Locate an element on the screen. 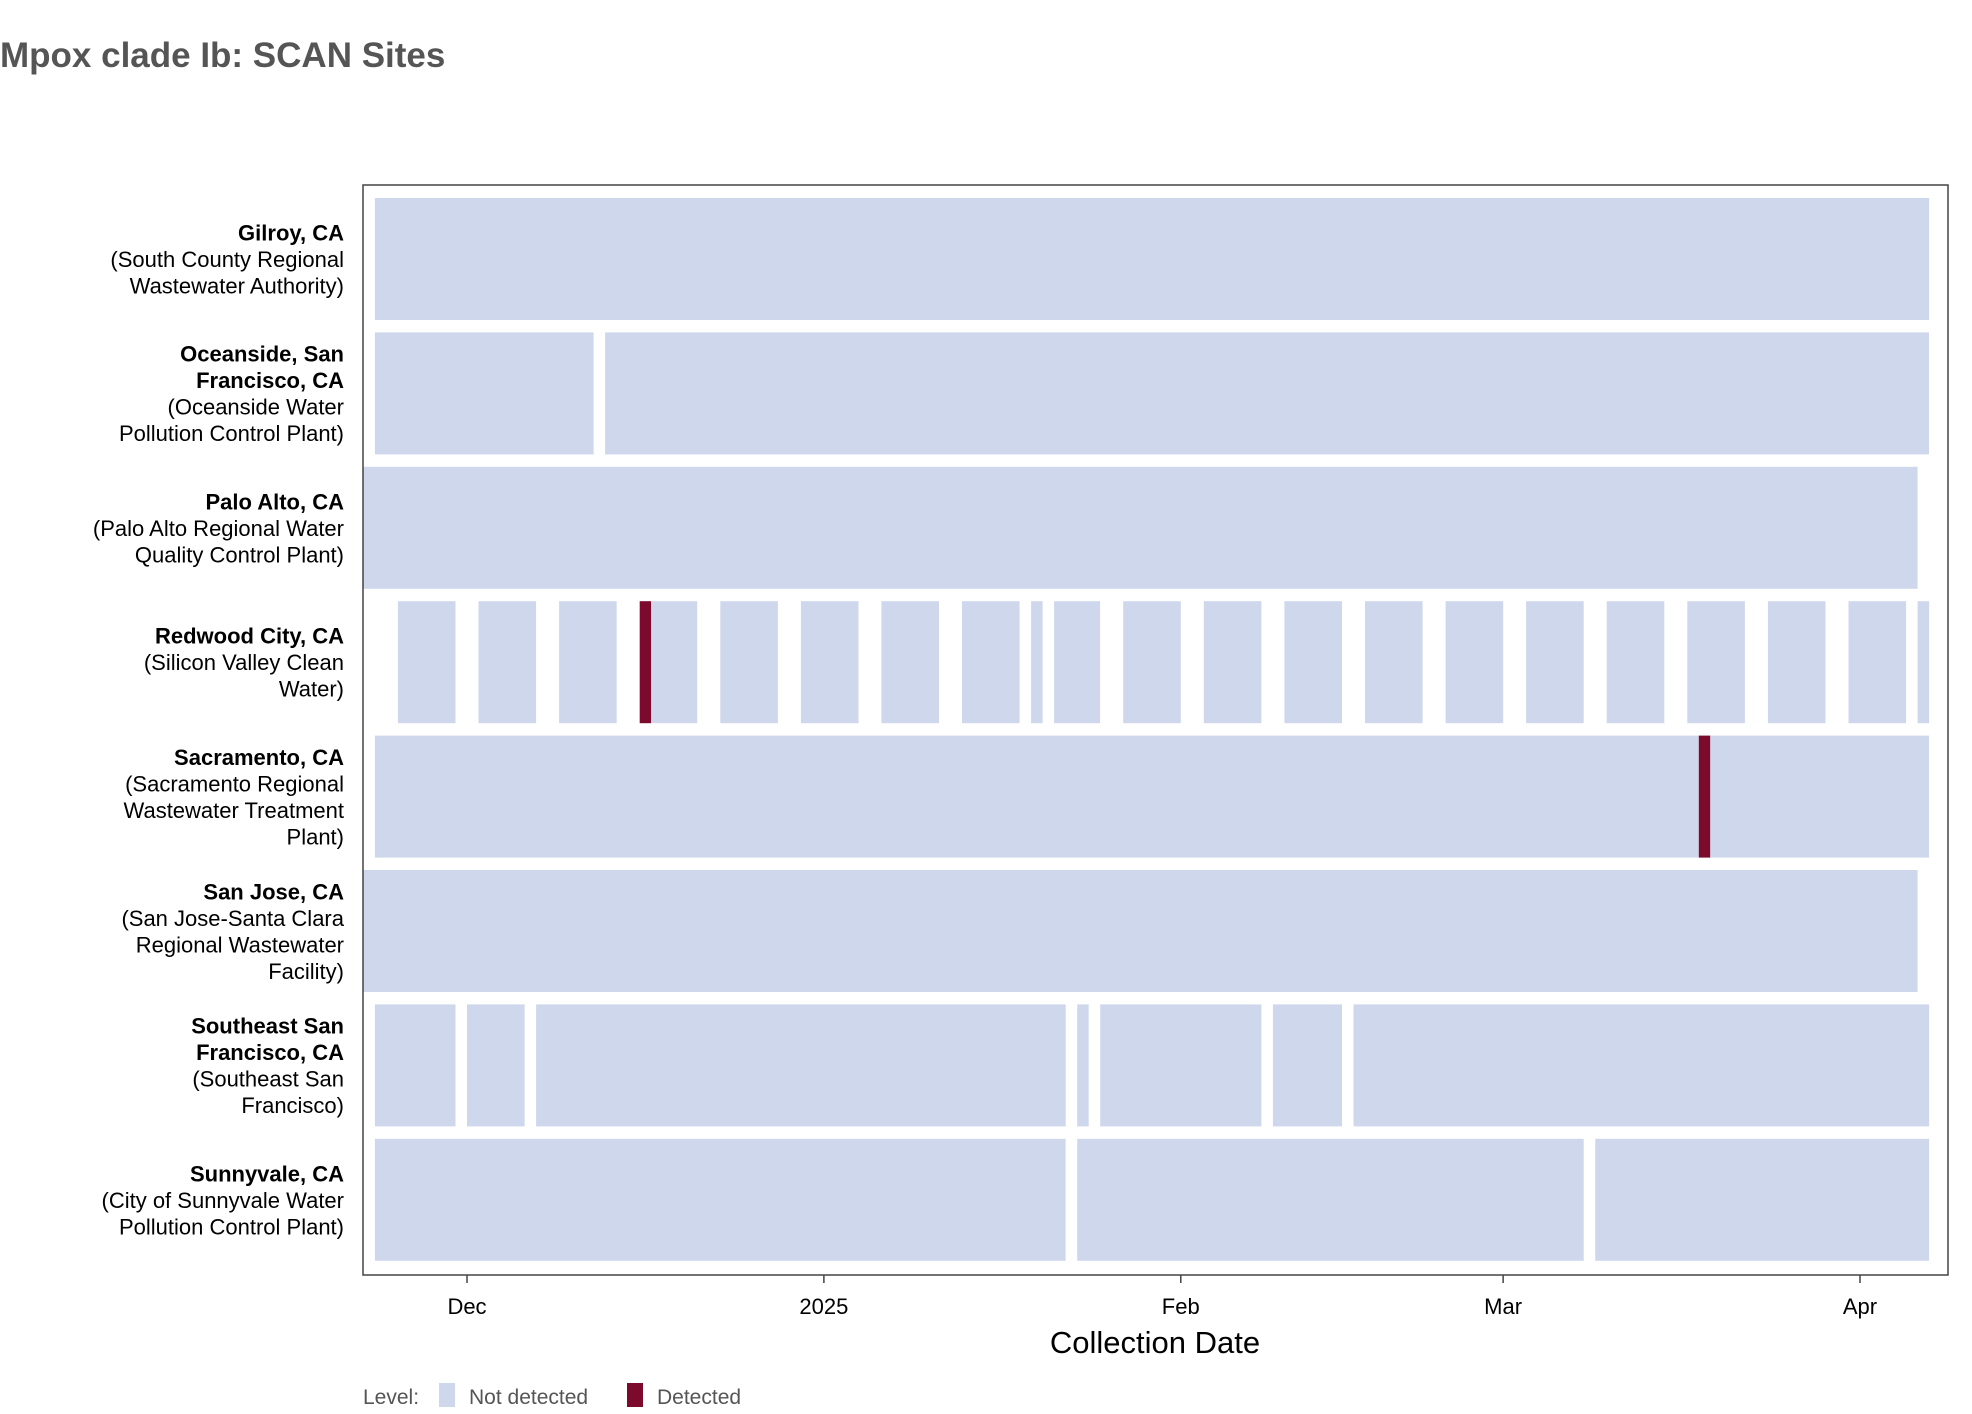 The width and height of the screenshot is (1972, 1414). x-tick-label: Dec is located at coordinates (466, 1306).